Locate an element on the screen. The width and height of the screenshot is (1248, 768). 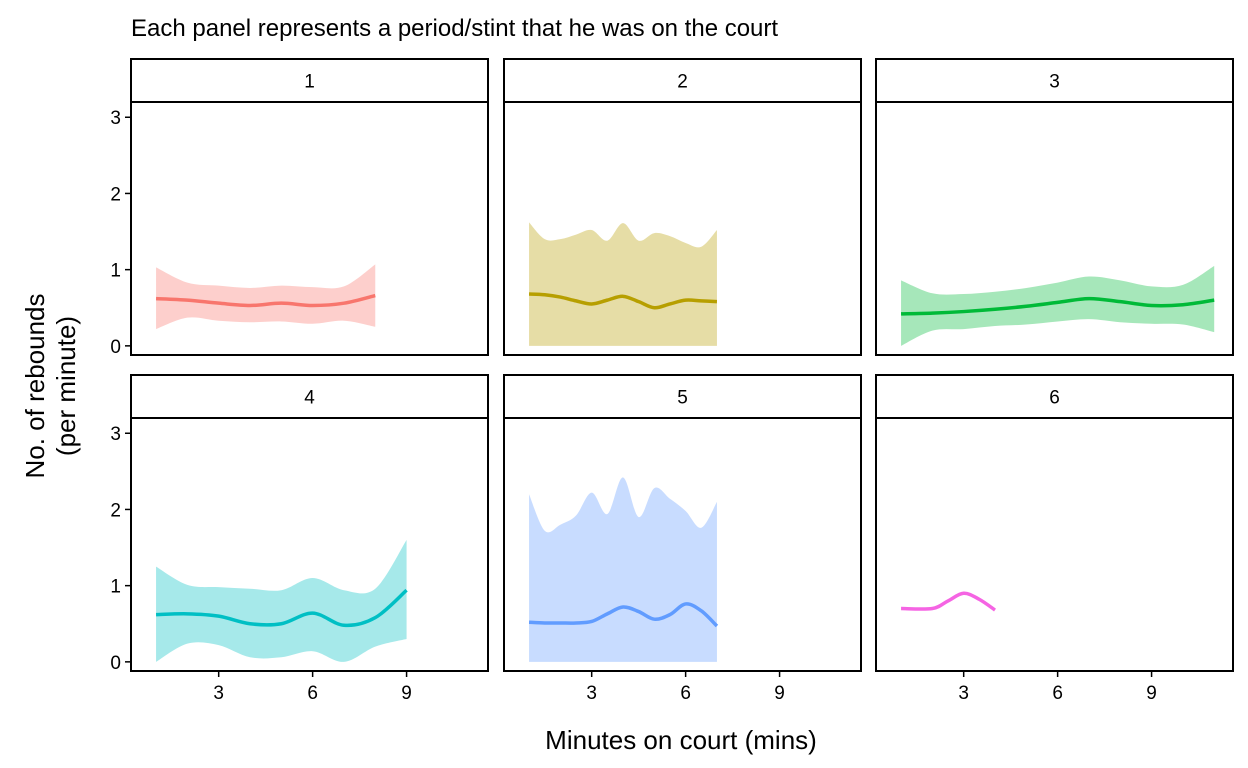
panel-strip-label: 1 is located at coordinates (309, 82).